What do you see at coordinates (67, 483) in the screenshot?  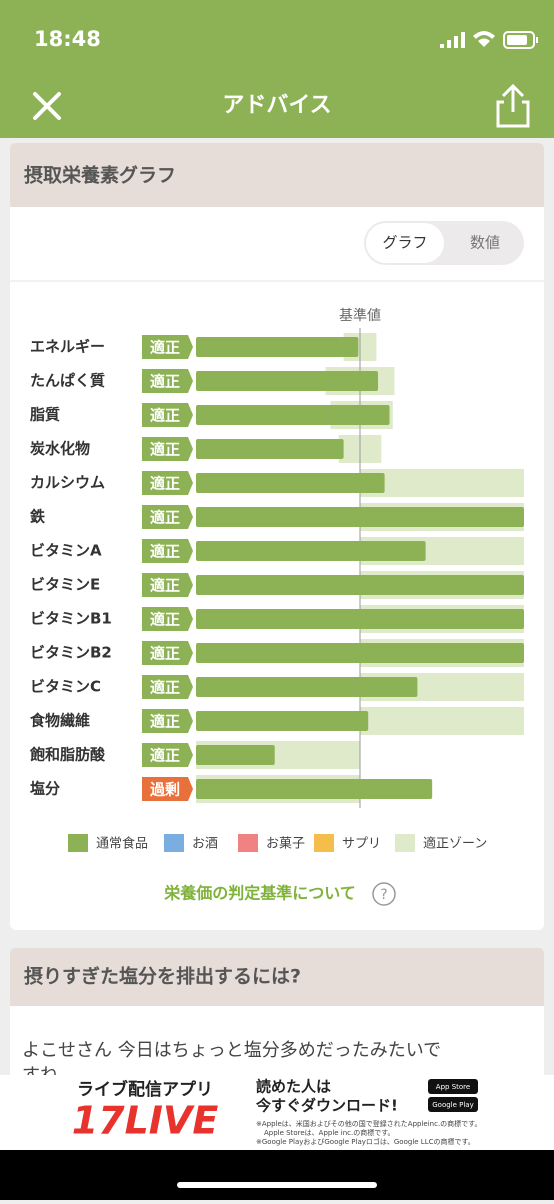 I see `category-label: カルシウム` at bounding box center [67, 483].